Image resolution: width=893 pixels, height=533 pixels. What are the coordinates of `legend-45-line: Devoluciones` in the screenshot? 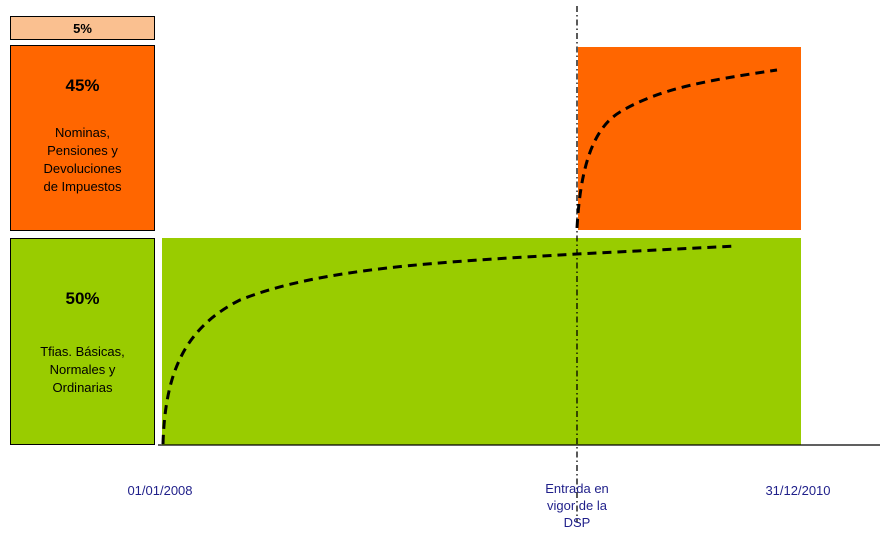 It's located at (82, 168).